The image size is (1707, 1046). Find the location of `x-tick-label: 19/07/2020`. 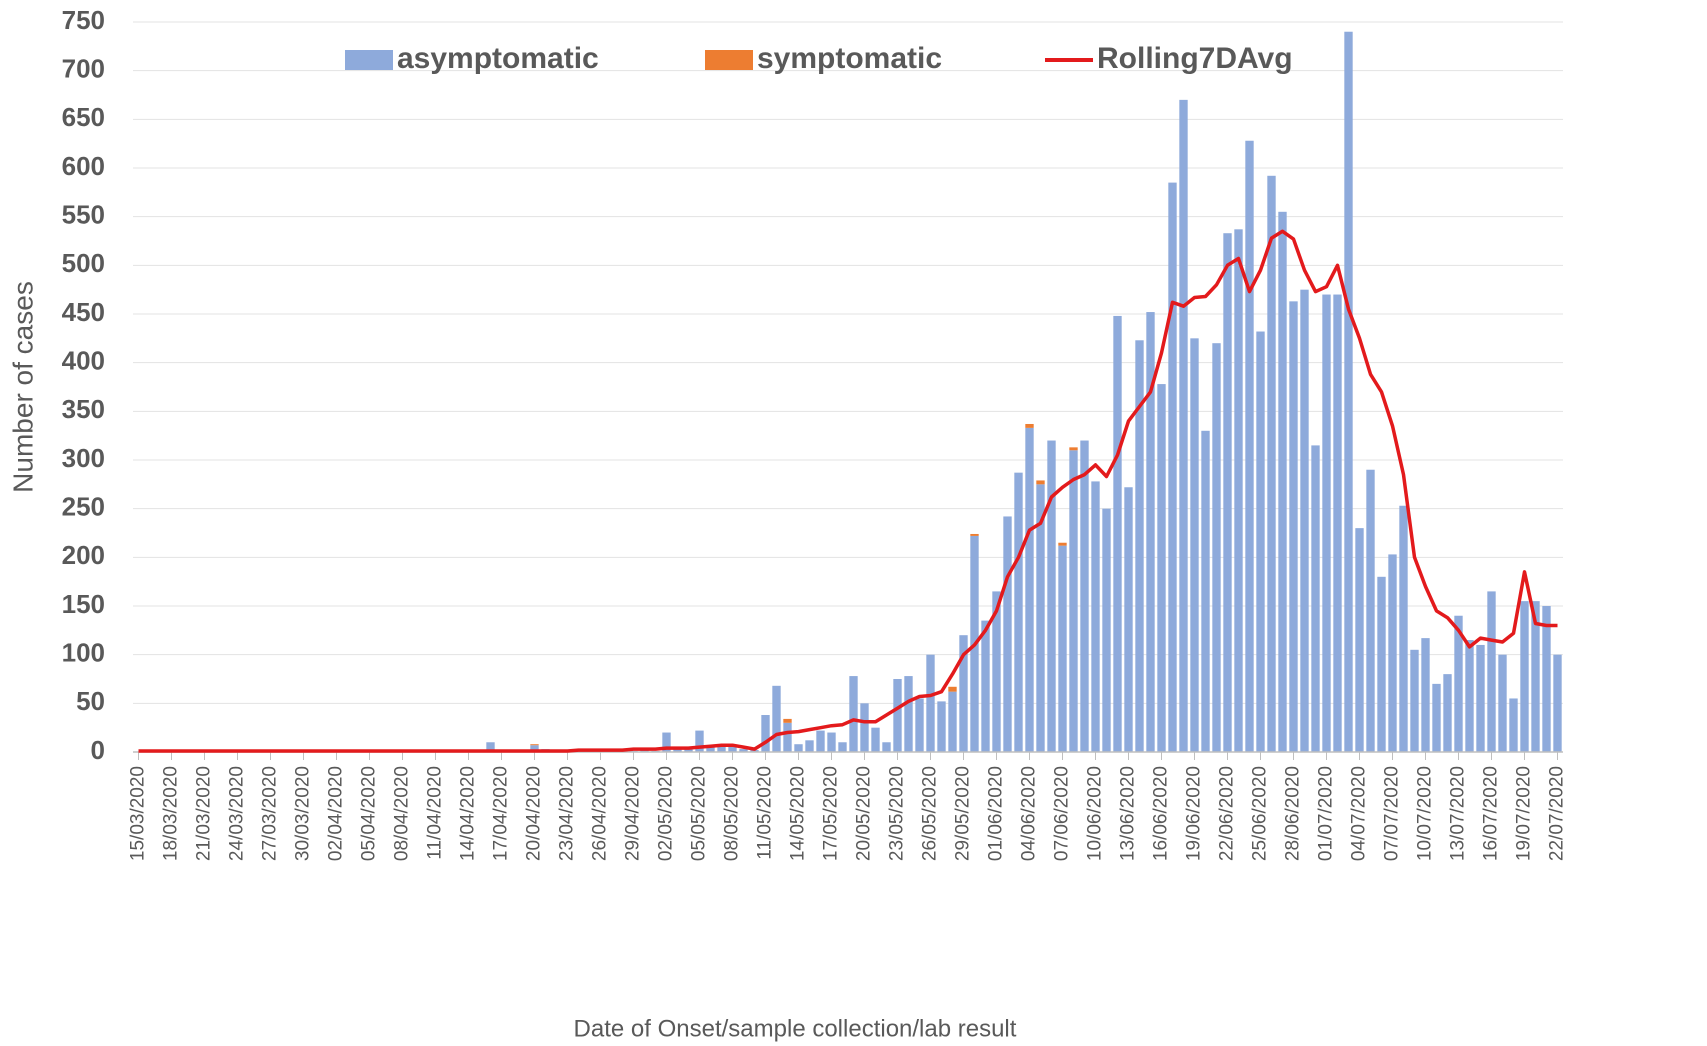

x-tick-label: 19/07/2020 is located at coordinates (1524, 813).